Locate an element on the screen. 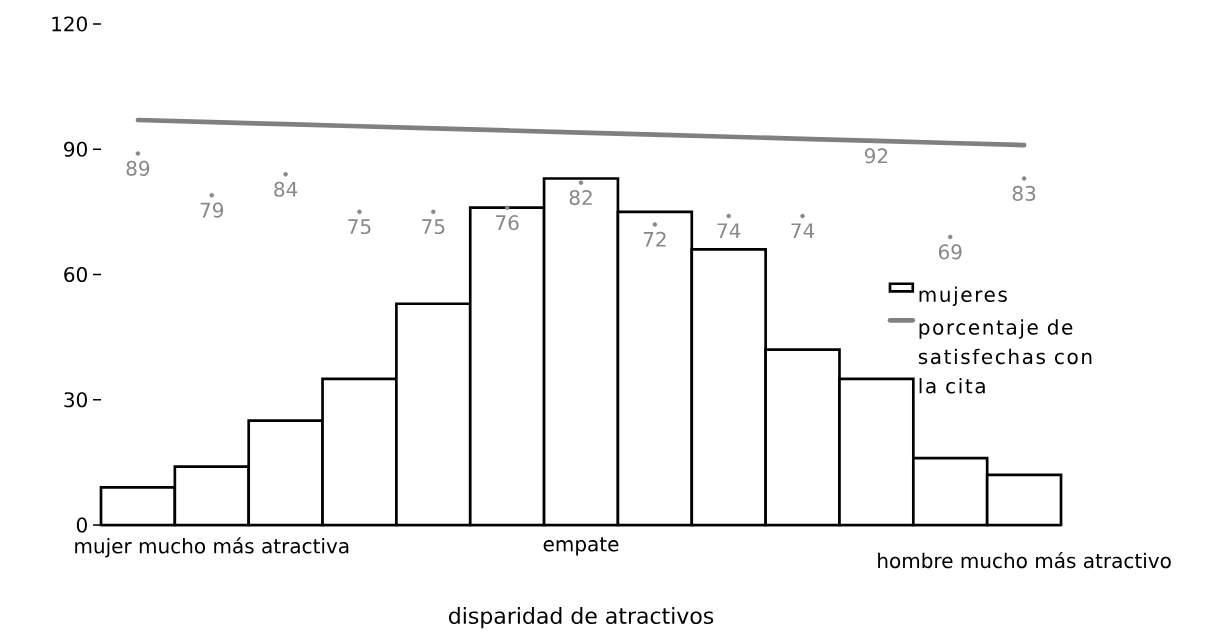 The height and width of the screenshot is (642, 1216). x-tick-label: empate is located at coordinates (581, 546).